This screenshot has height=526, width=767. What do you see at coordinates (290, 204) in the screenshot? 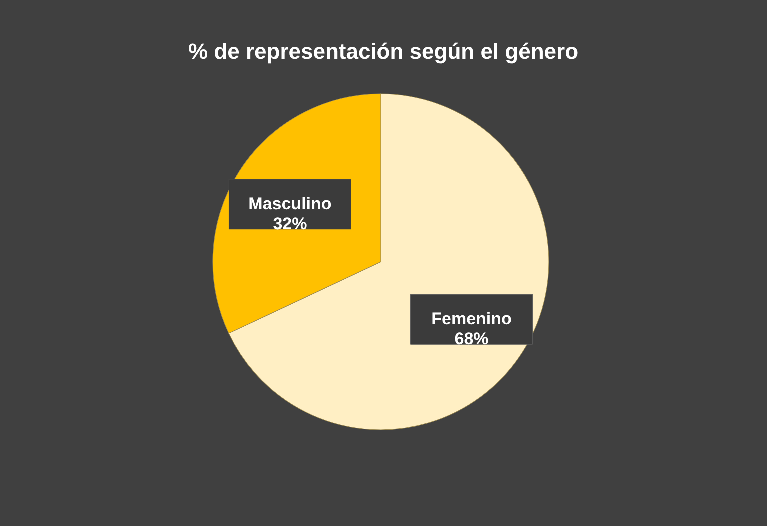
I see `slice-label: Masculino` at bounding box center [290, 204].